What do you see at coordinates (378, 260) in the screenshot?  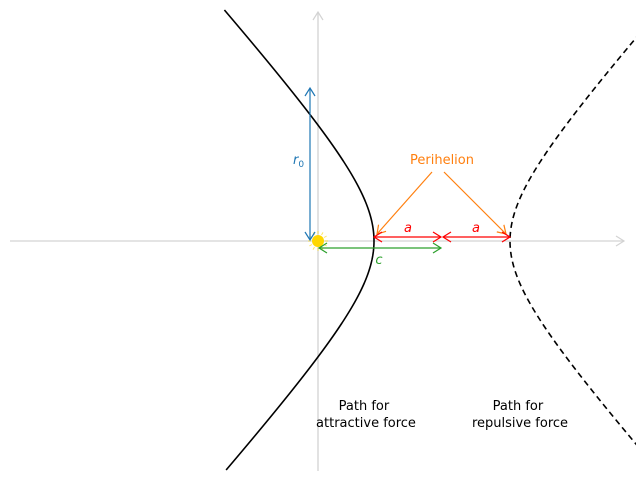 I see `c-label: c` at bounding box center [378, 260].